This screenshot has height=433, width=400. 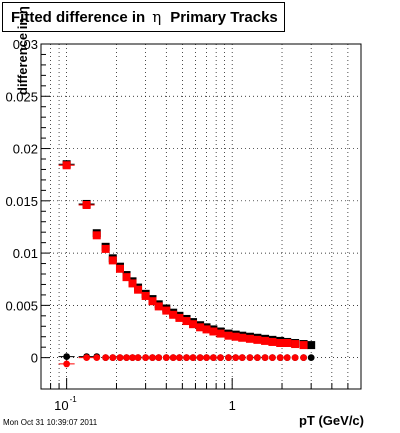 I want to click on y-tick-label: 0.025, so click(x=21, y=96).